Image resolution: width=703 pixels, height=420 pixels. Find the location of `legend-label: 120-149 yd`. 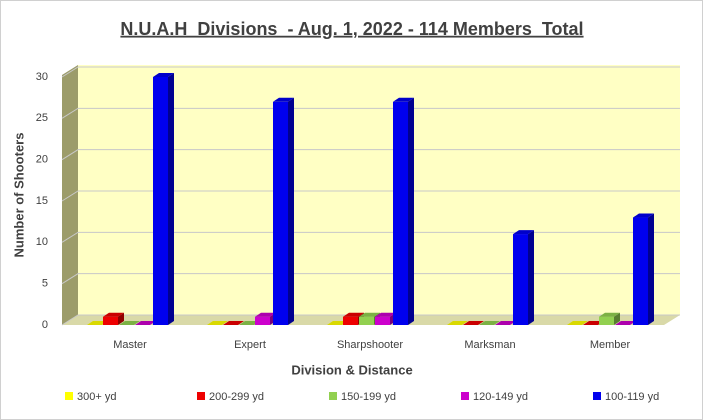

legend-label: 120-149 yd is located at coordinates (500, 397).